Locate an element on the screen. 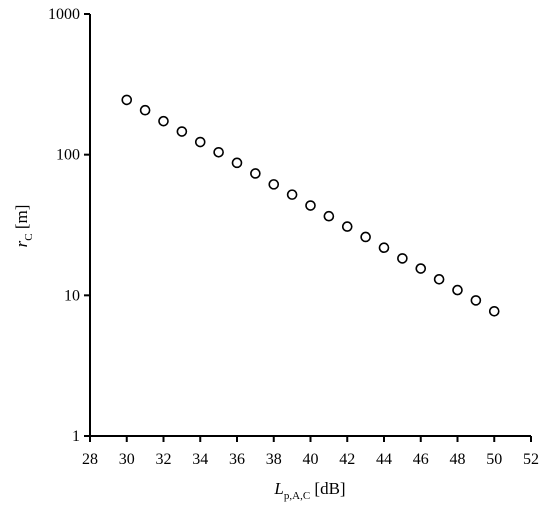 This screenshot has height=509, width=550. x-tick-label: 36 is located at coordinates (237, 459).